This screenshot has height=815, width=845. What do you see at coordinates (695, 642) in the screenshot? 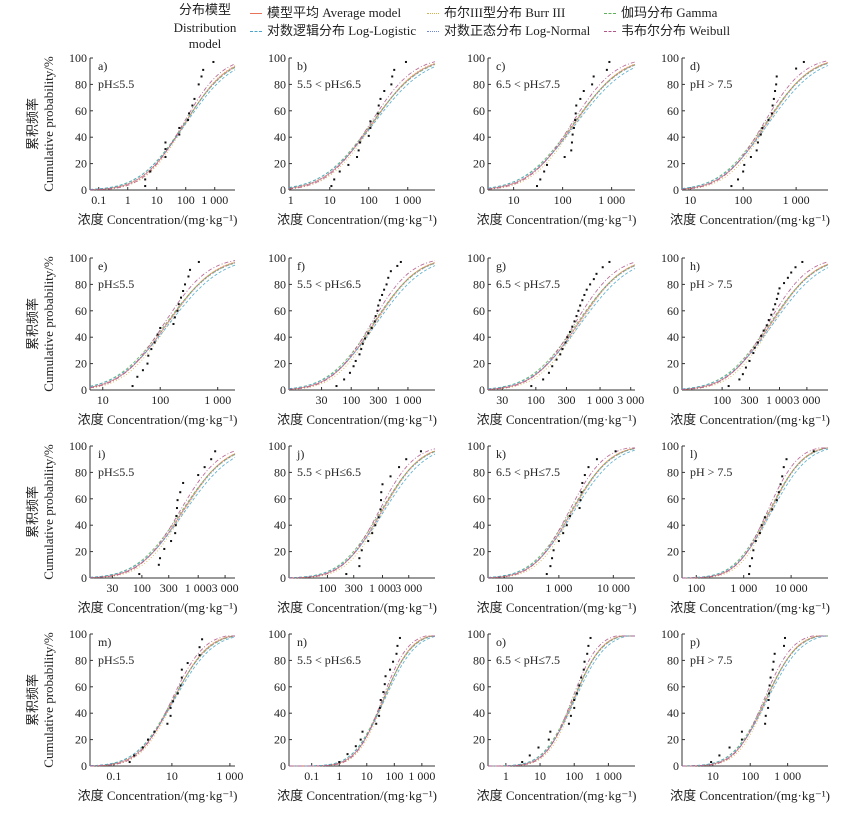
I see `panel-label: p)` at bounding box center [695, 642].